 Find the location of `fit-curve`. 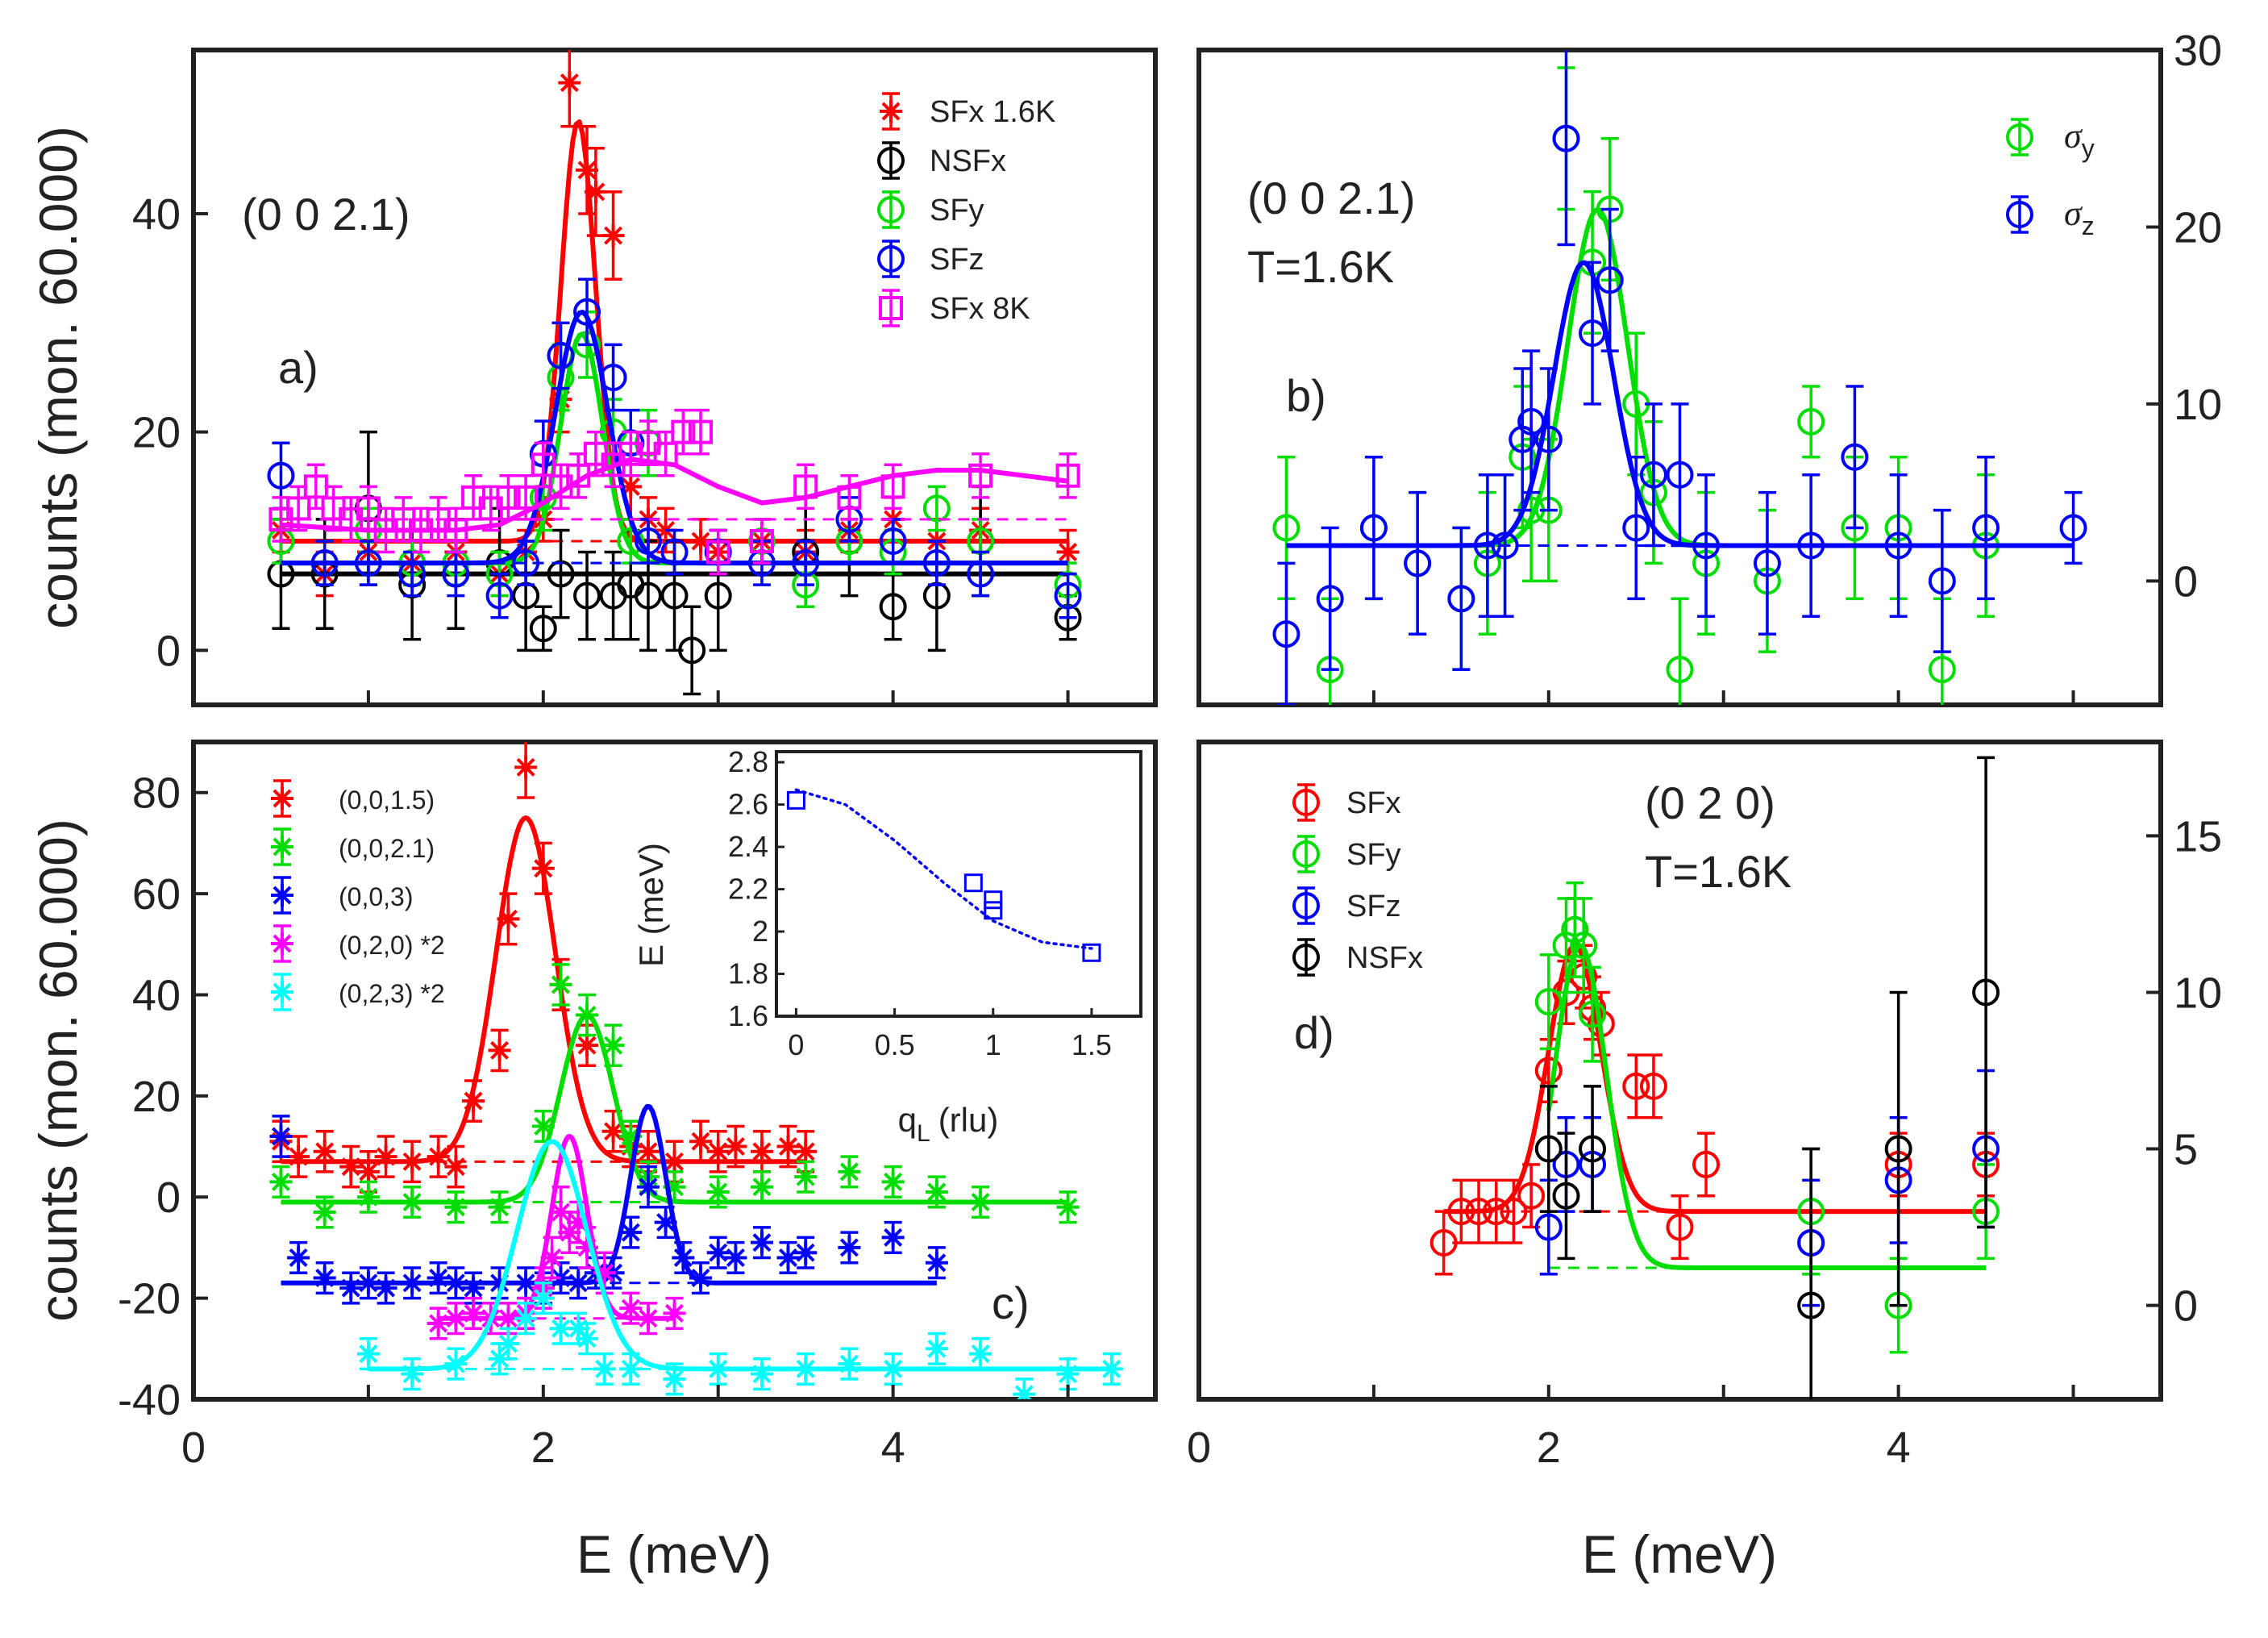

fit-curve is located at coordinates (675, 495).